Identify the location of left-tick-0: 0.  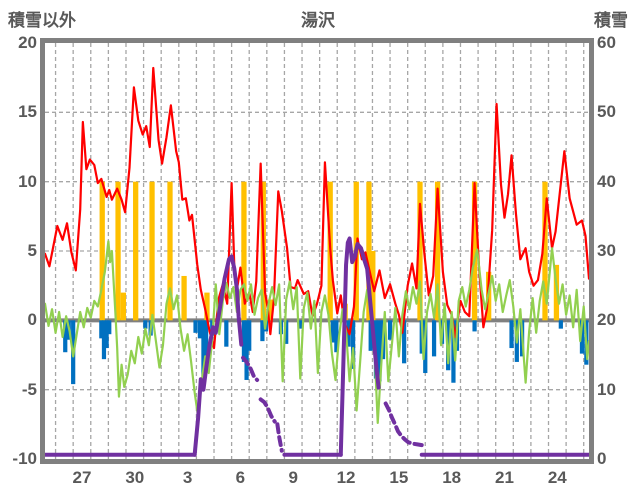
(32, 320).